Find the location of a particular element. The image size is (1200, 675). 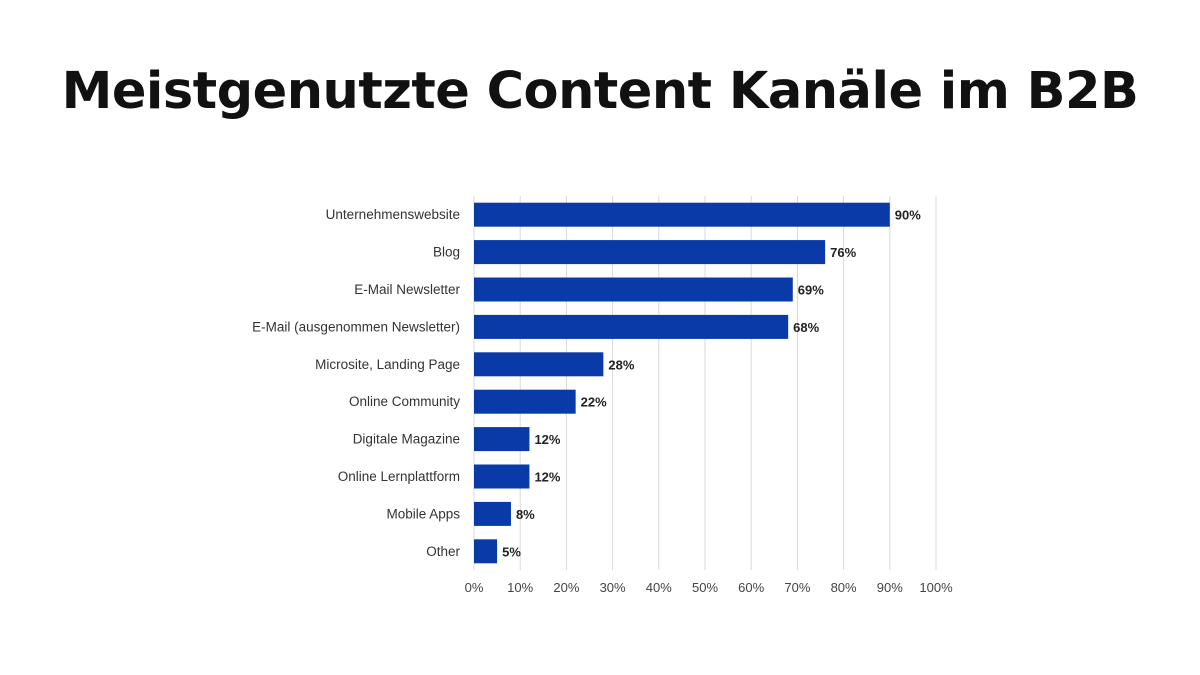

data-label: 28% is located at coordinates (621, 364).